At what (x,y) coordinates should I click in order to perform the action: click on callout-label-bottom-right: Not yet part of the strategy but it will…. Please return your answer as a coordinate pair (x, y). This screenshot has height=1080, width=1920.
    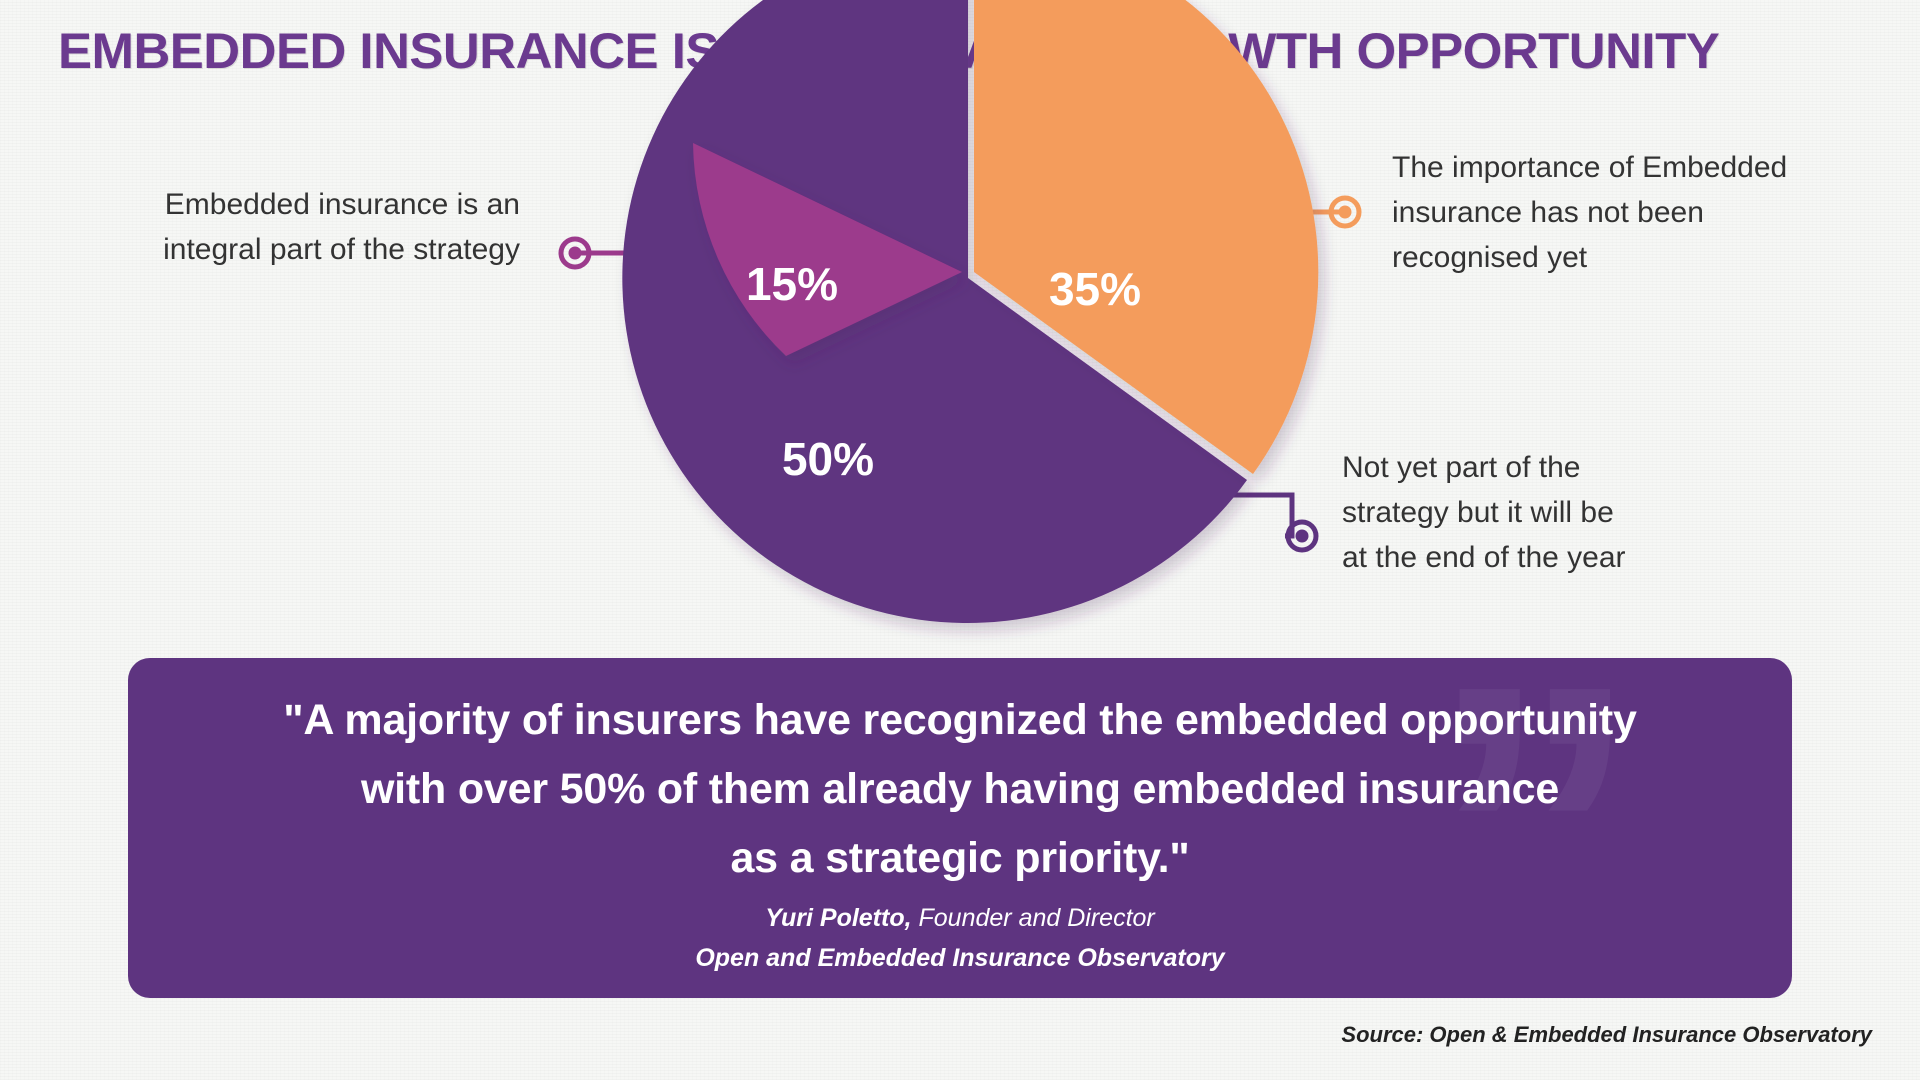
    Looking at the image, I should click on (1484, 512).